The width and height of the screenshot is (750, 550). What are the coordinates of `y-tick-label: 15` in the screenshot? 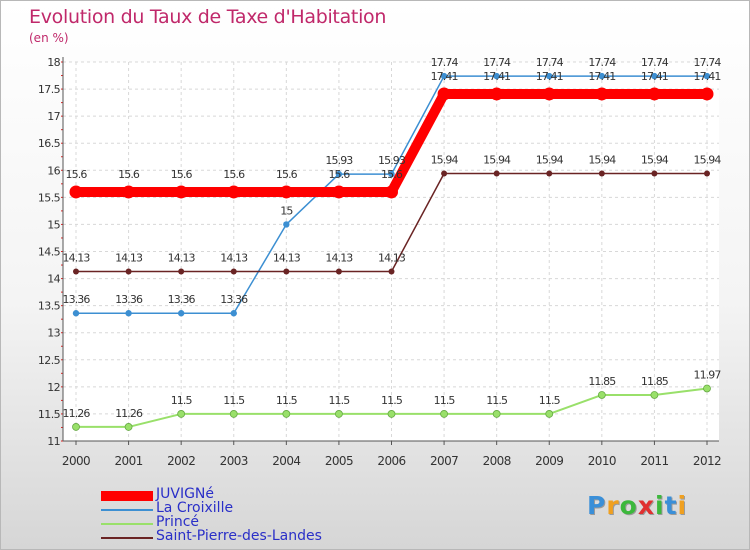 It's located at (53, 224).